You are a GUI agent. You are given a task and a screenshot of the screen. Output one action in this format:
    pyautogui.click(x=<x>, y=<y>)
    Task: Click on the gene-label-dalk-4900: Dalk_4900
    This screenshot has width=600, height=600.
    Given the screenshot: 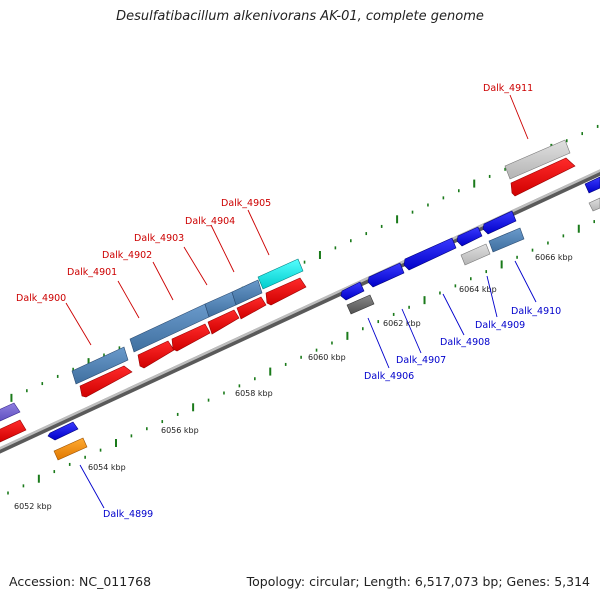 What is the action you would take?
    pyautogui.click(x=41, y=298)
    